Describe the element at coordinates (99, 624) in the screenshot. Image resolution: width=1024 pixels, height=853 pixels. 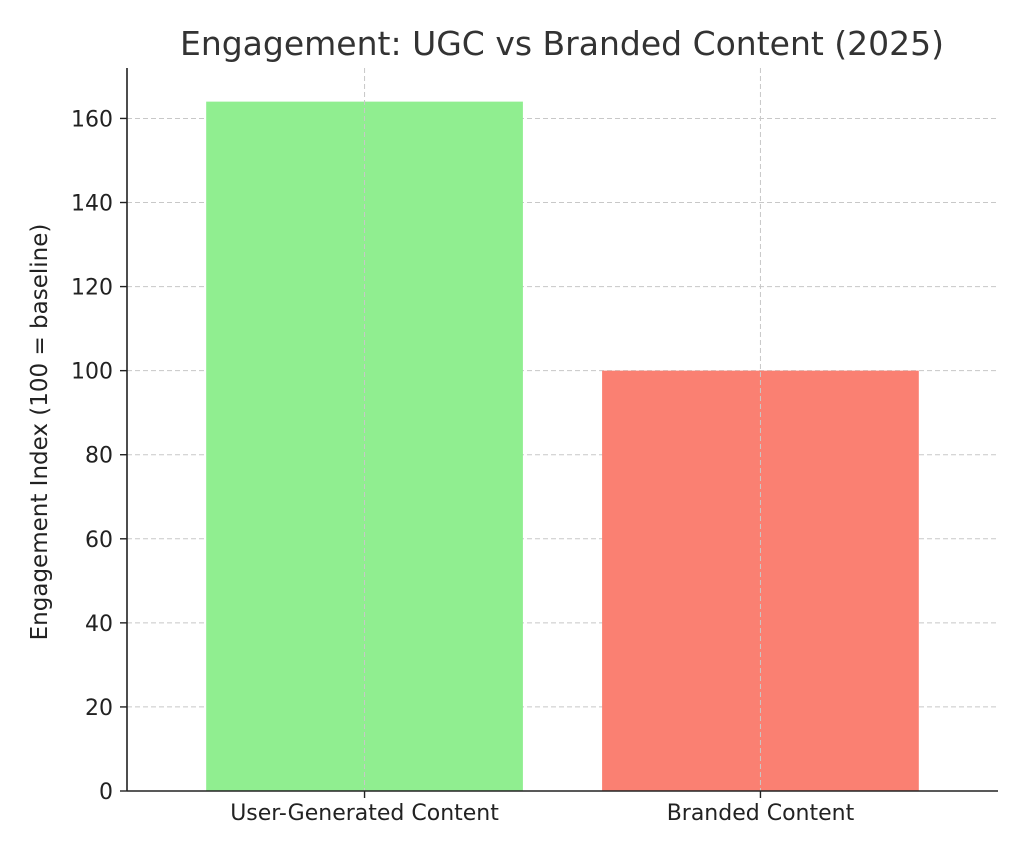
I see `y-tick-label: 40` at that location.